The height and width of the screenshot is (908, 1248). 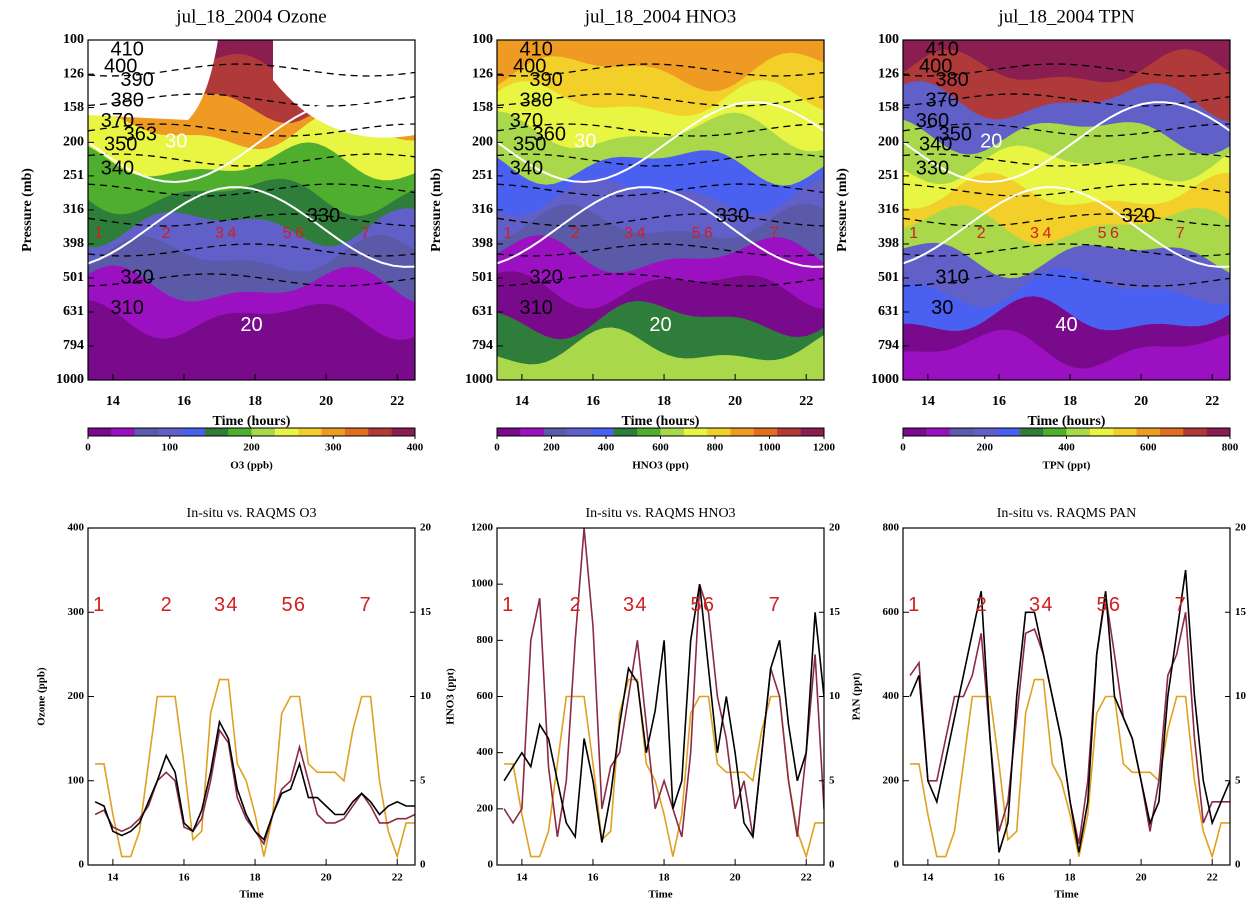 What do you see at coordinates (451, 696) in the screenshot?
I see `y-axis-label: HNO3 (ppt)` at bounding box center [451, 696].